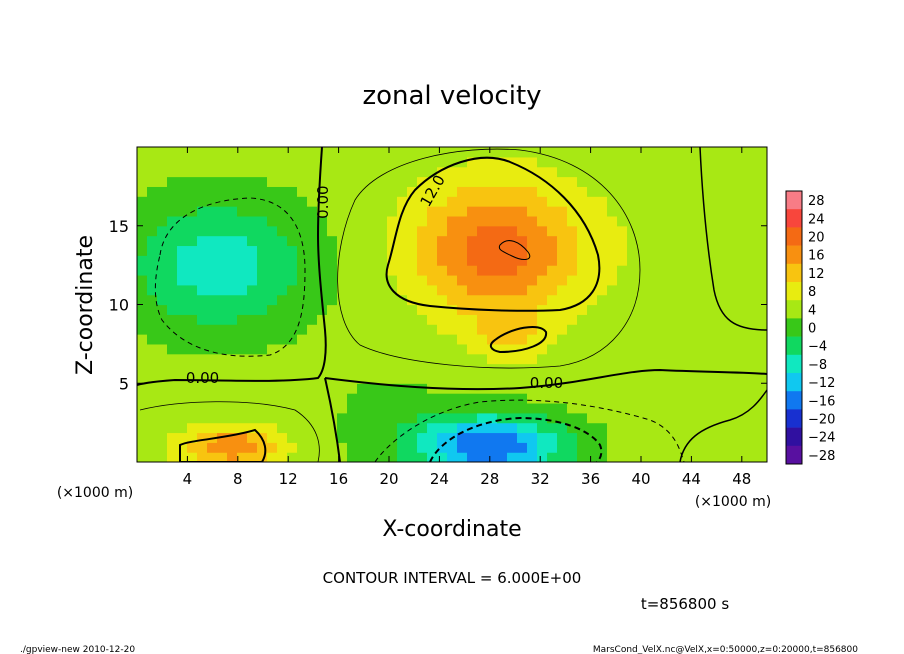  Describe the element at coordinates (514, 250) in the screenshot. I see `contour-18-core` at that location.